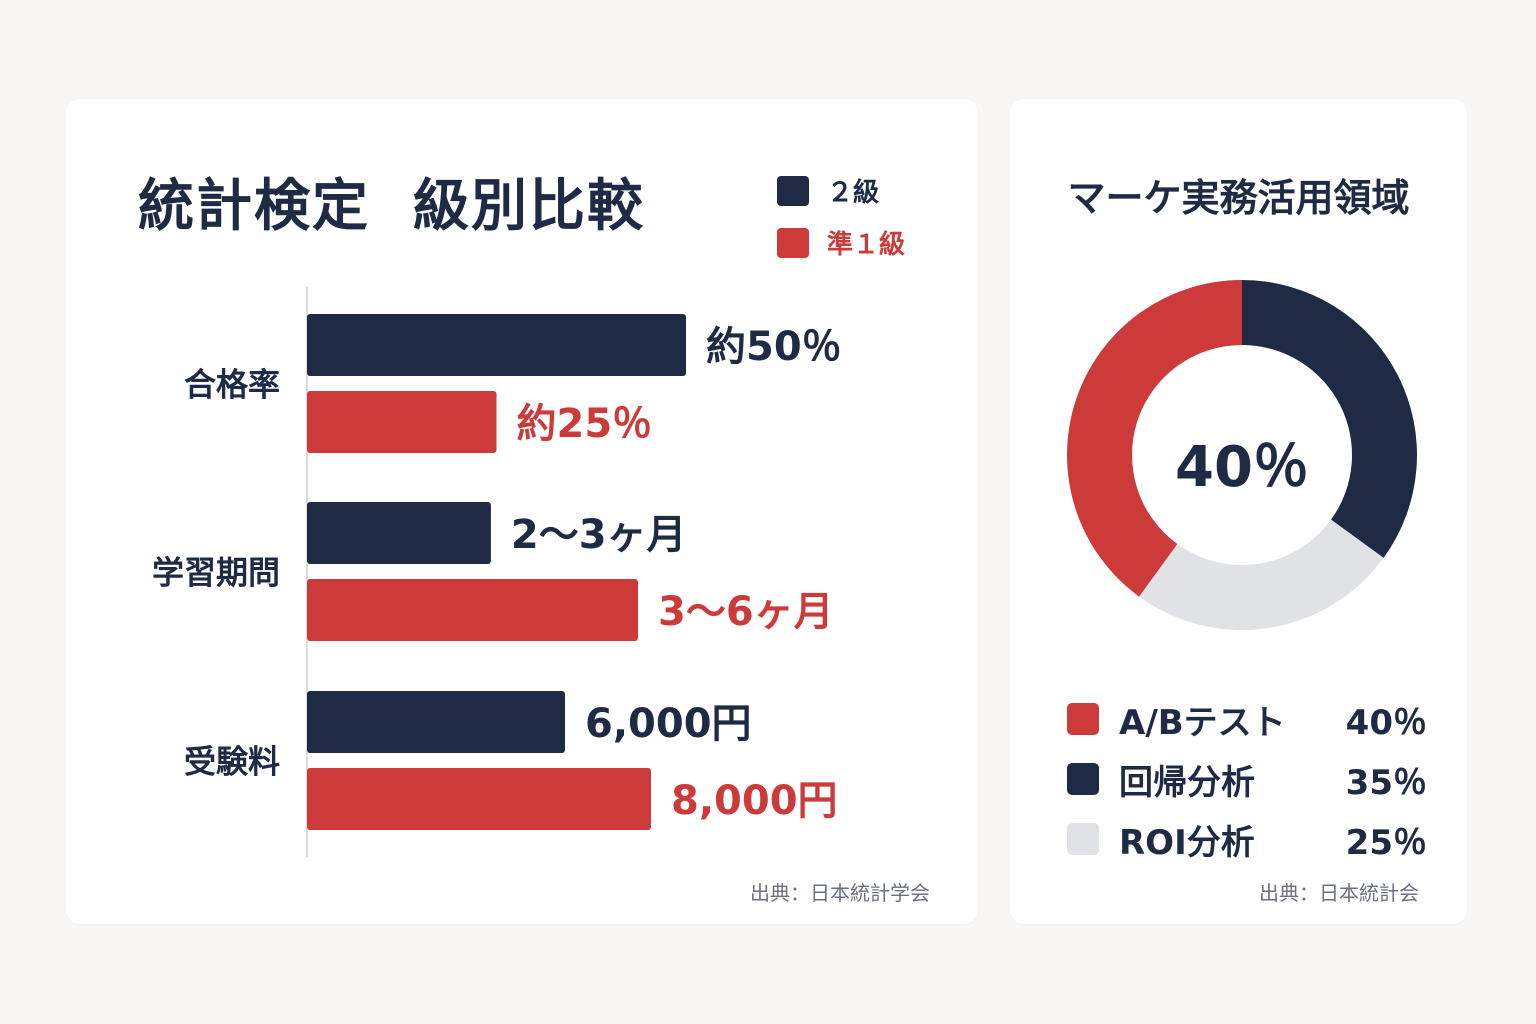  Describe the element at coordinates (216, 573) in the screenshot. I see `category-label: 学習期問` at that location.